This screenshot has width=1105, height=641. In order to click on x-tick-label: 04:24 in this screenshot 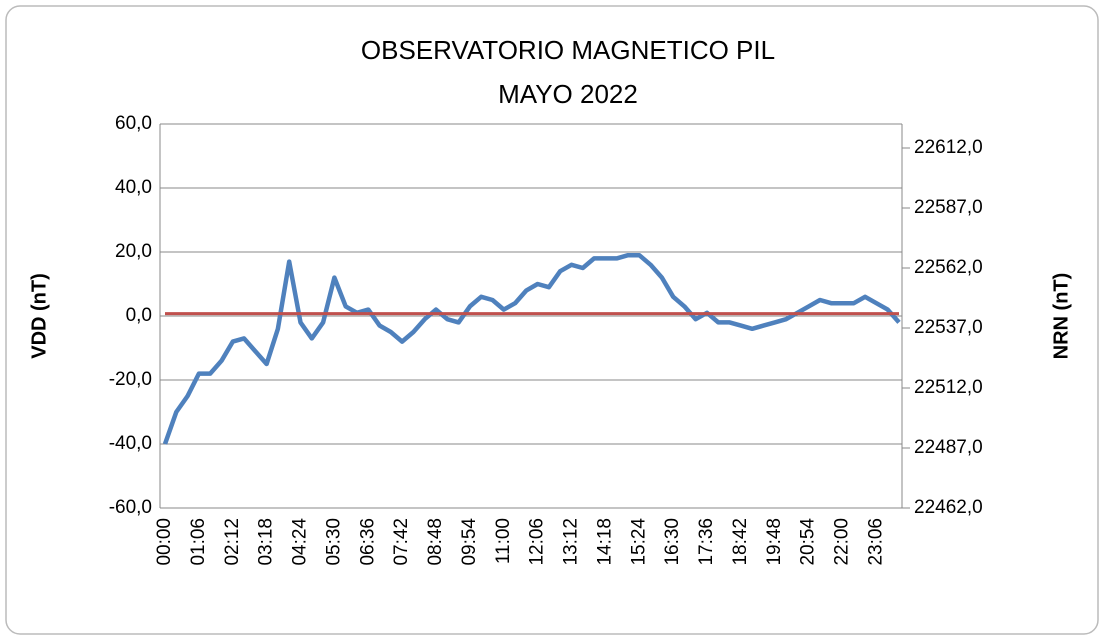, I will do `click(300, 542)`.